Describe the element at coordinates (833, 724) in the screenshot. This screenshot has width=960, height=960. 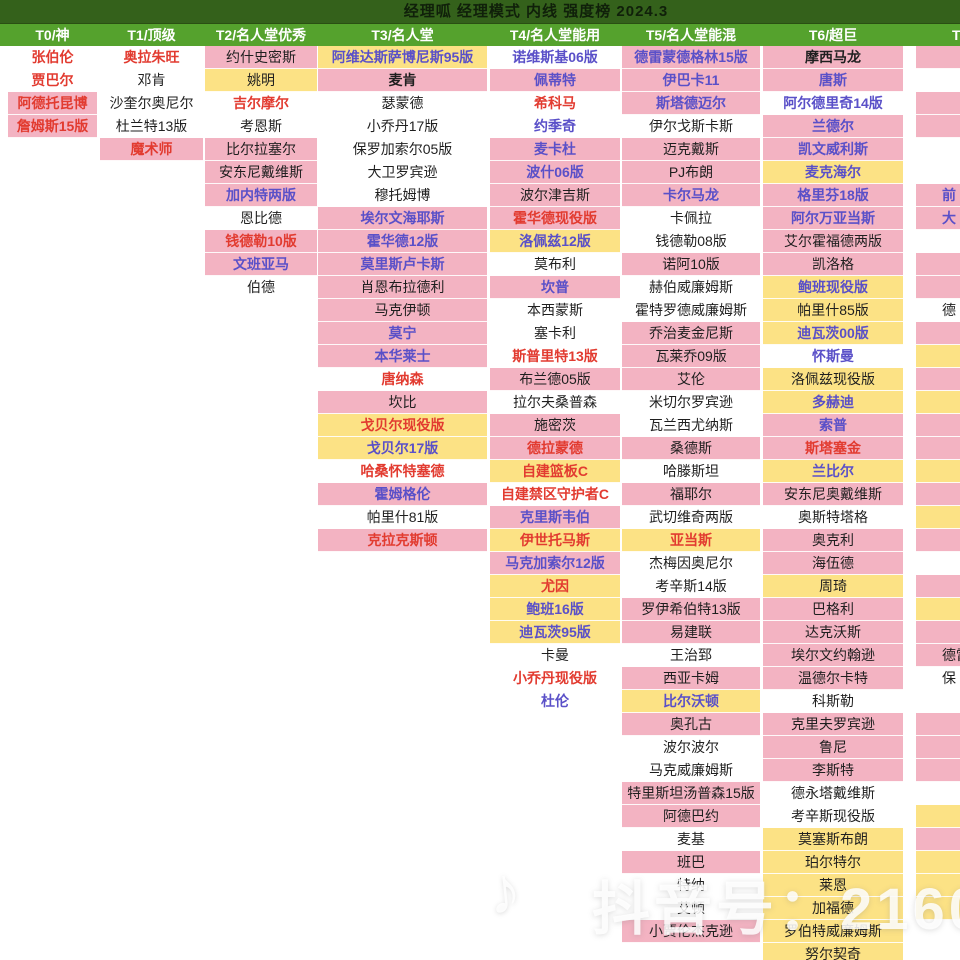
I see `player-cell: 克里夫罗宾逊` at that location.